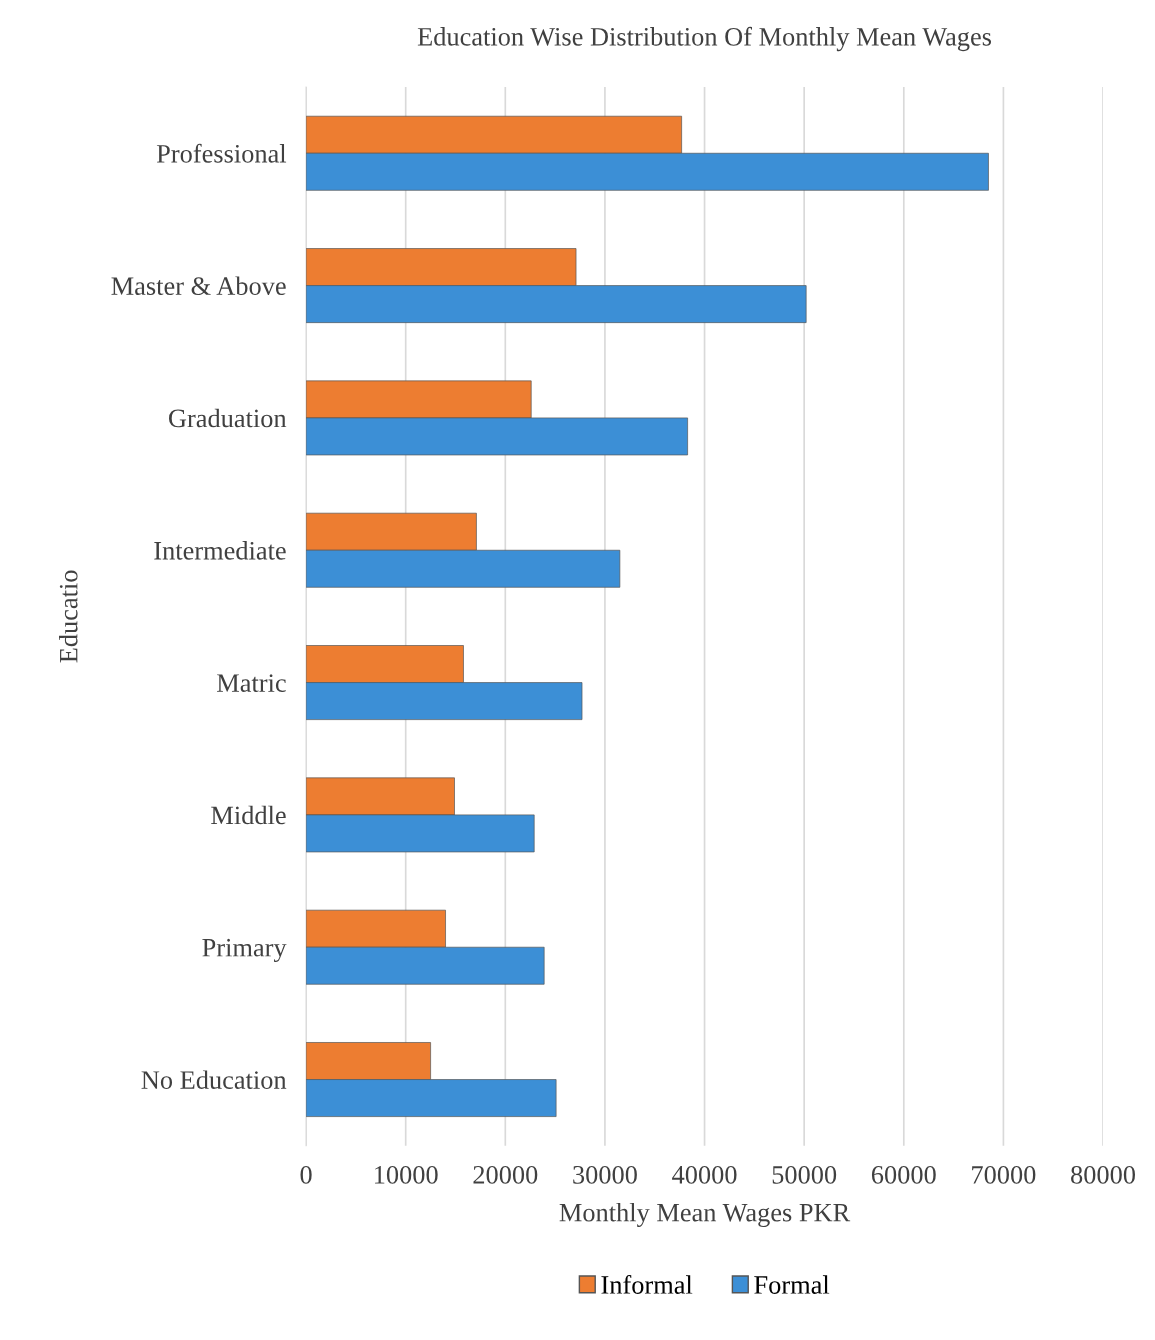  Describe the element at coordinates (406, 1174) in the screenshot. I see `x-tick-label: 10000` at that location.